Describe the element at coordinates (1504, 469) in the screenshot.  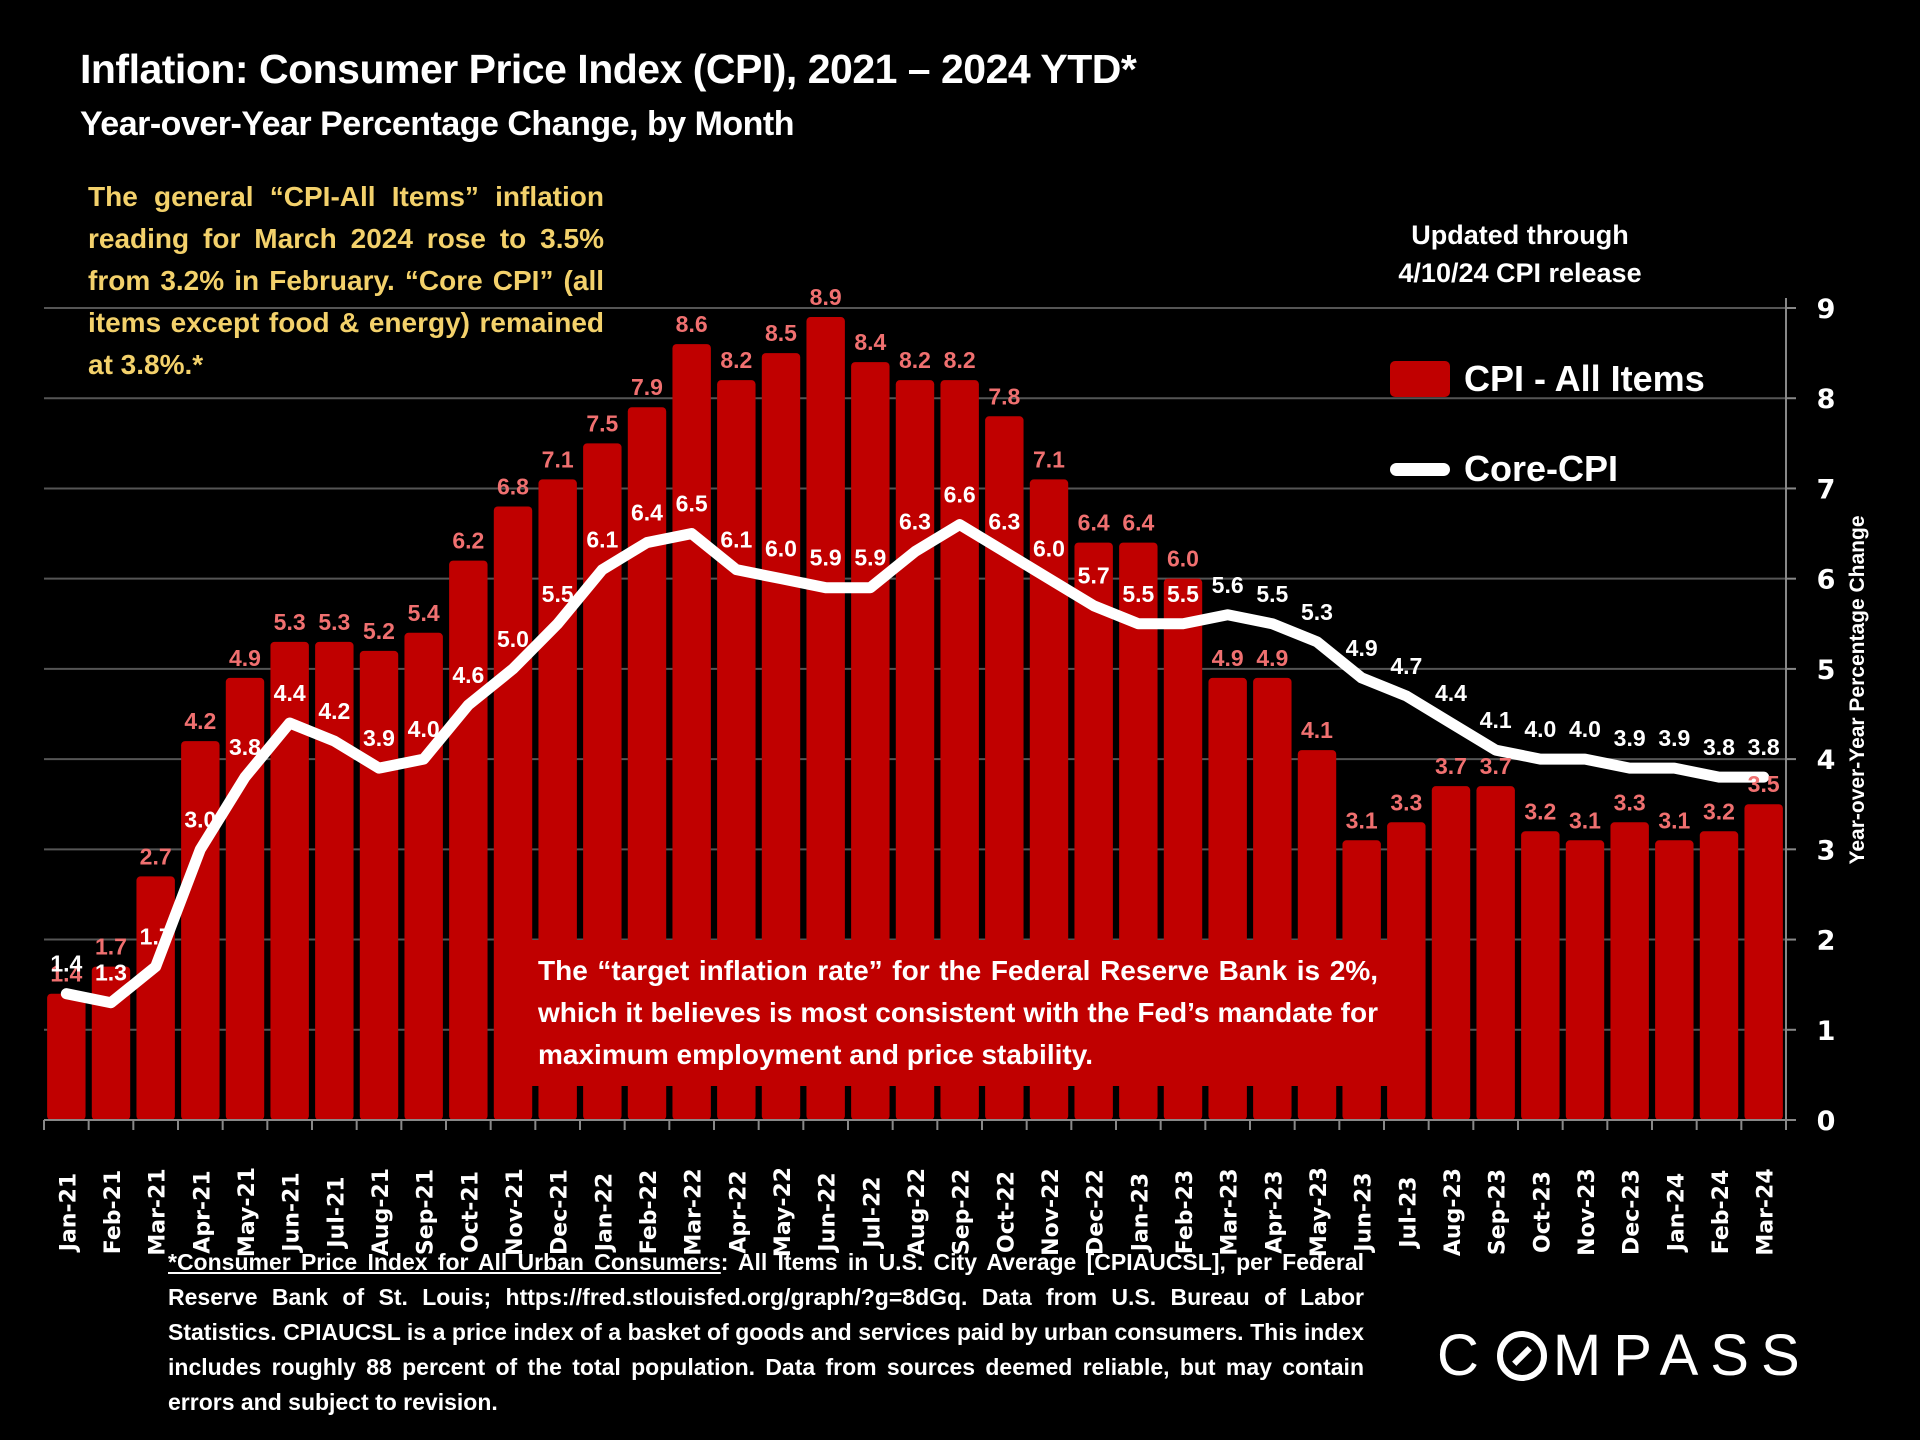
I see `legend-item-core-cpi: Core-CPI` at that location.